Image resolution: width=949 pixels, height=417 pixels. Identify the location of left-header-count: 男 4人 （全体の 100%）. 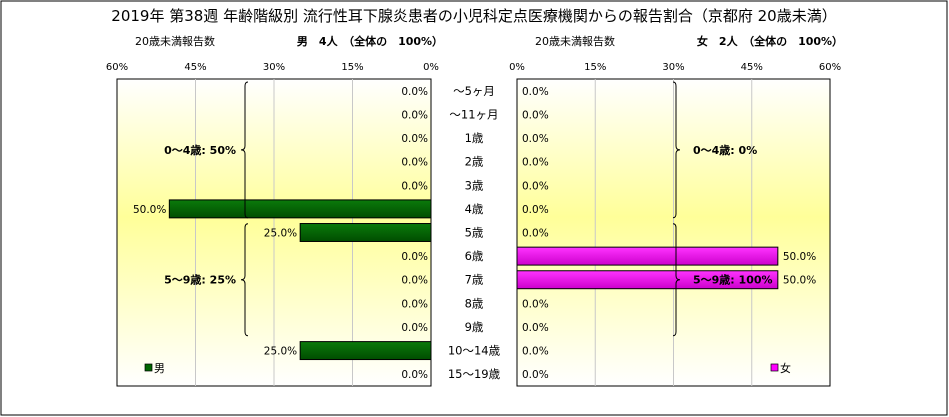
(370, 41).